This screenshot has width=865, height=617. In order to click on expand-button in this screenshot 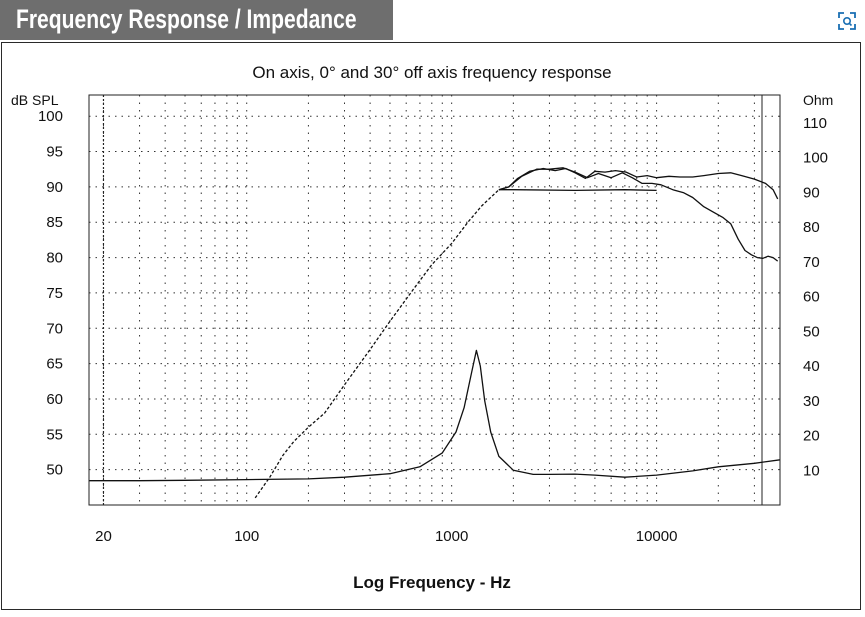, I will do `click(847, 21)`.